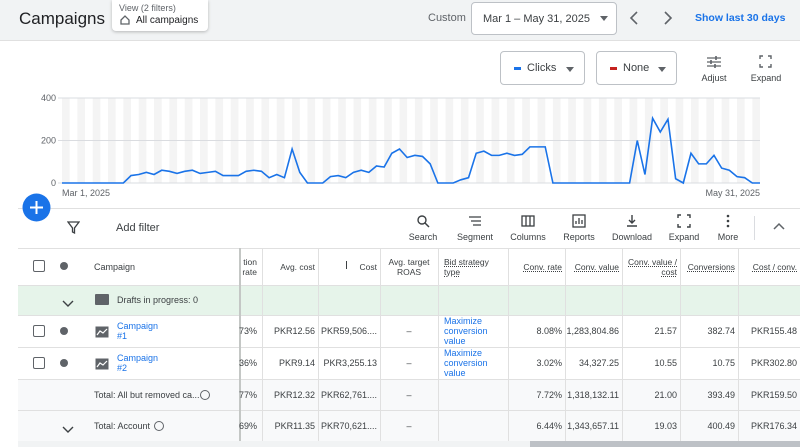  I want to click on metric1-swatch, so click(517, 68).